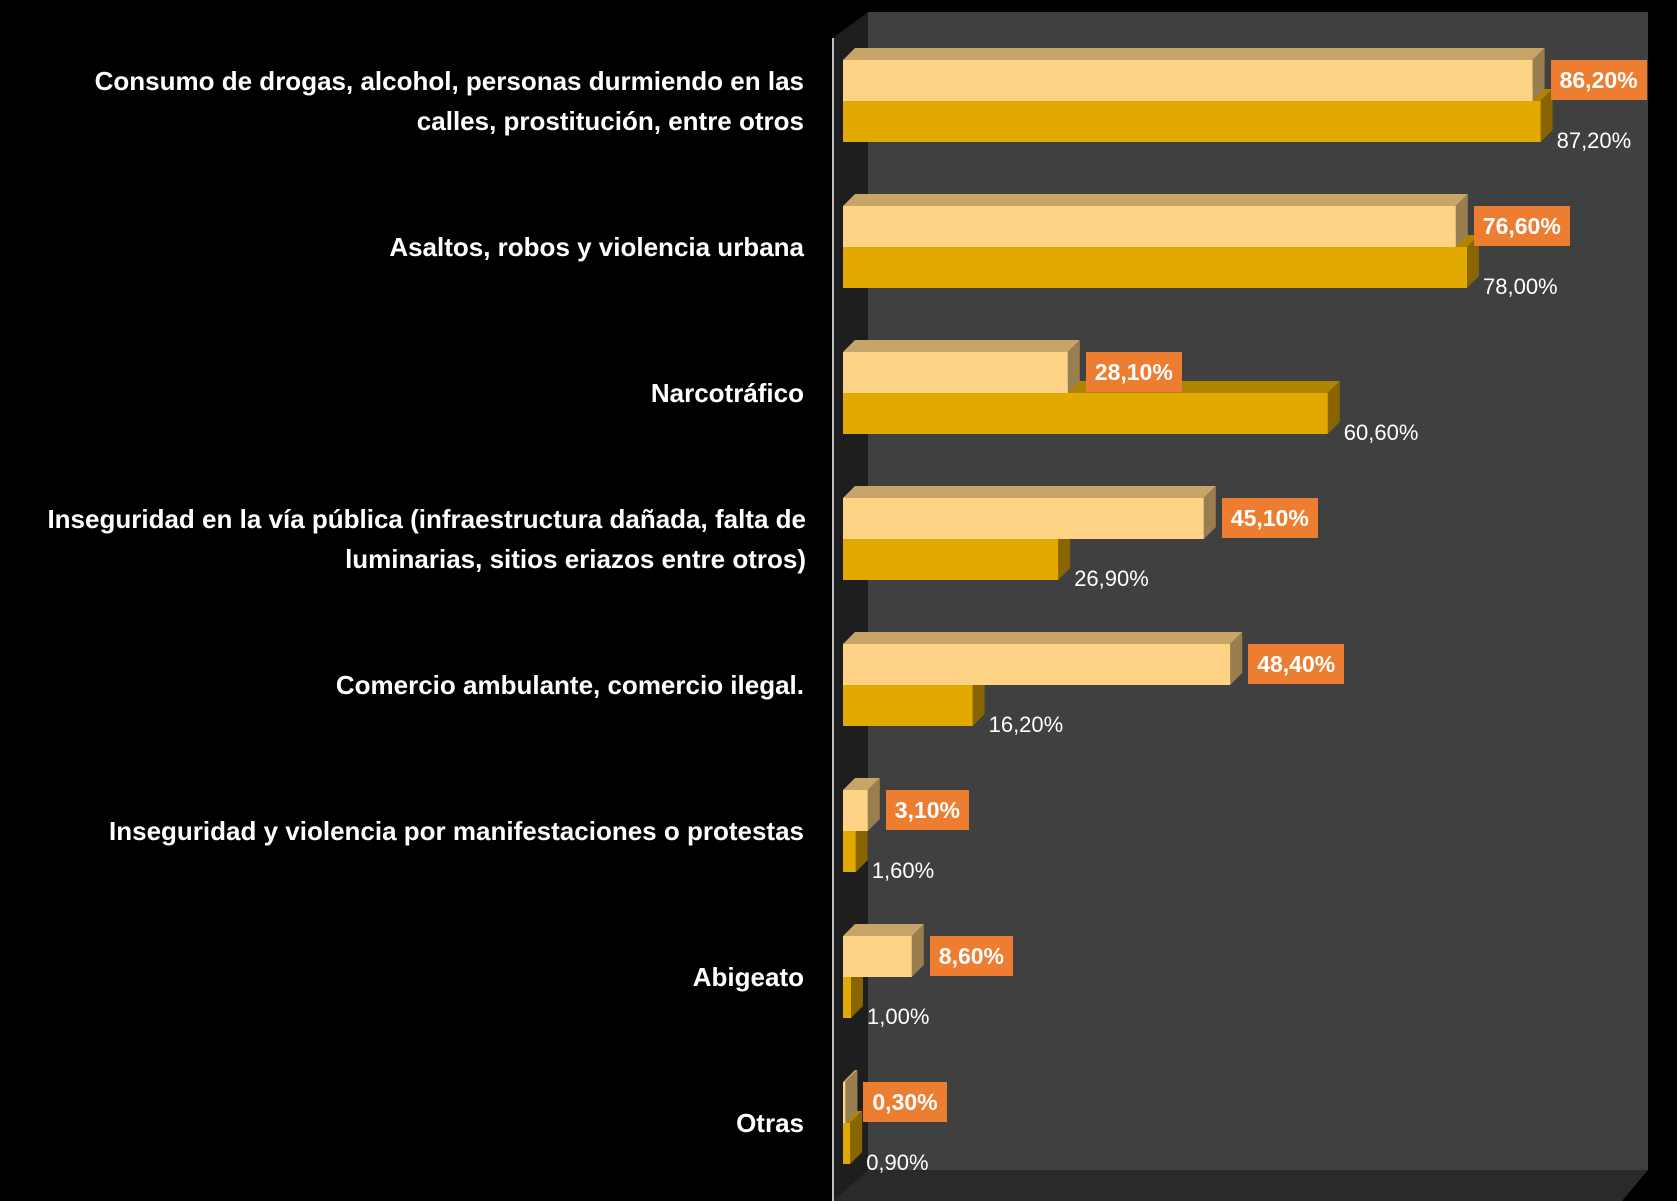  I want to click on bar-s1-0-front, so click(1188, 80).